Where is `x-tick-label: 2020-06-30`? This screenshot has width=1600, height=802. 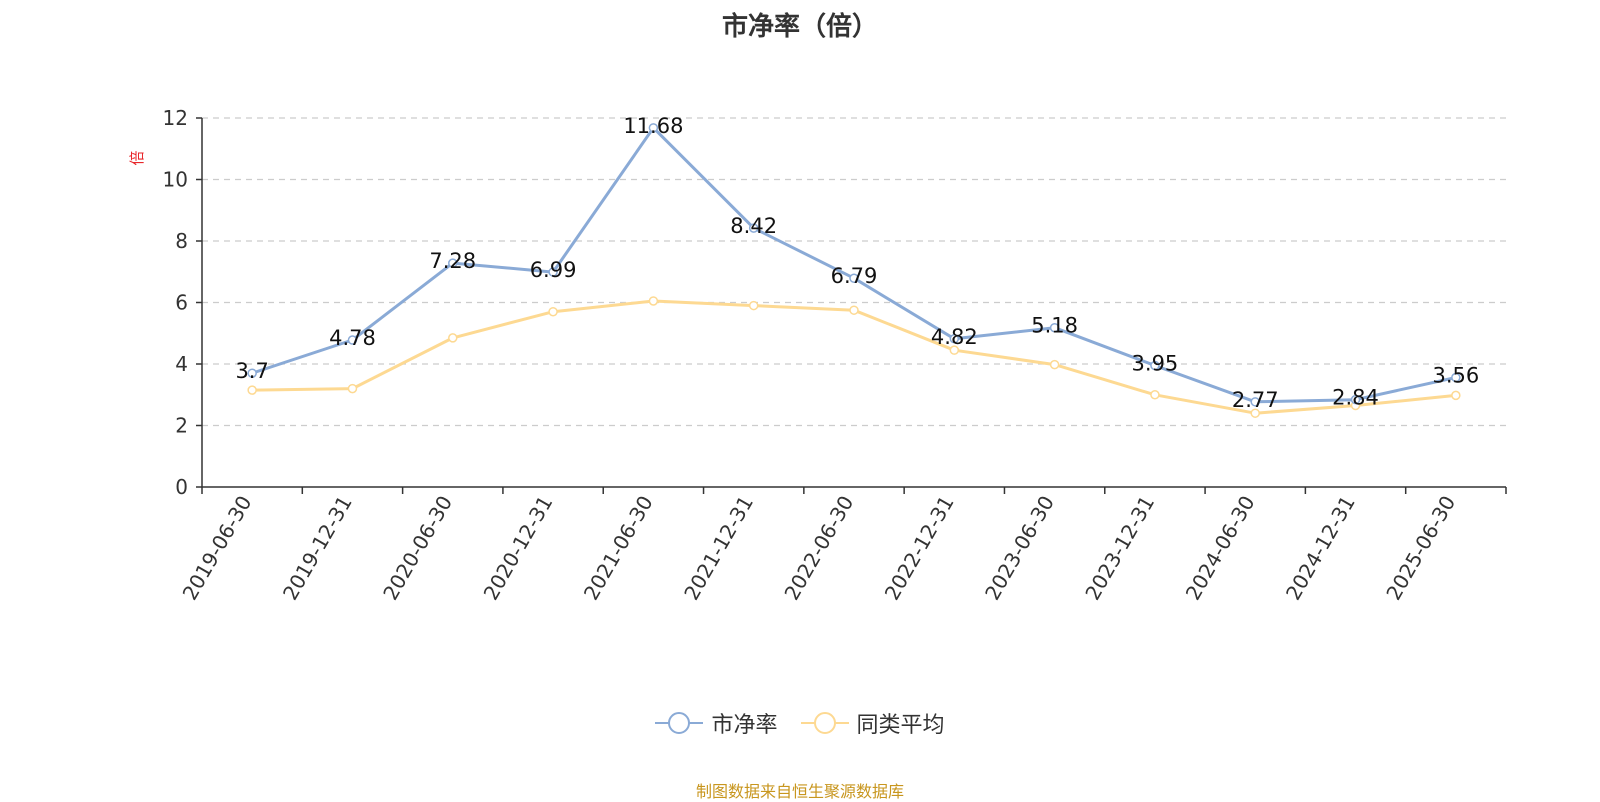
x-tick-label: 2020-06-30 is located at coordinates (417, 548).